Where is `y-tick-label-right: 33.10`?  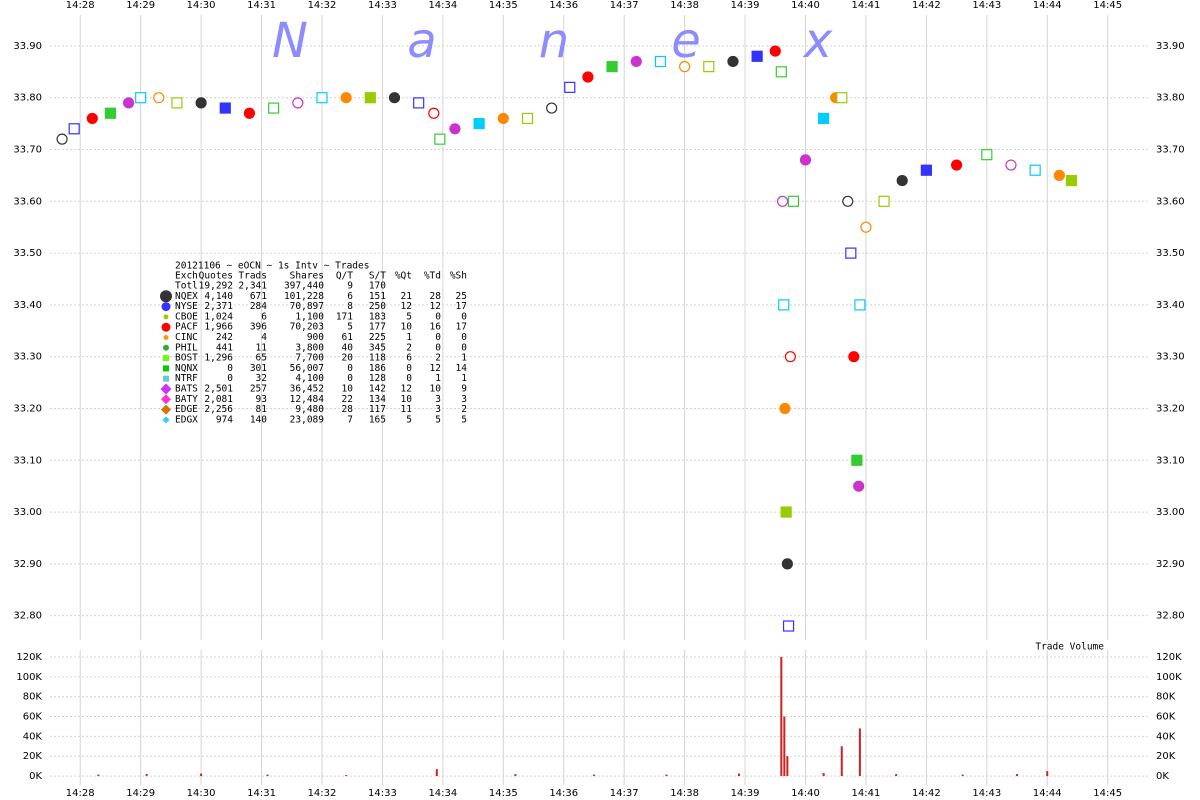
y-tick-label-right: 33.10 is located at coordinates (1170, 460).